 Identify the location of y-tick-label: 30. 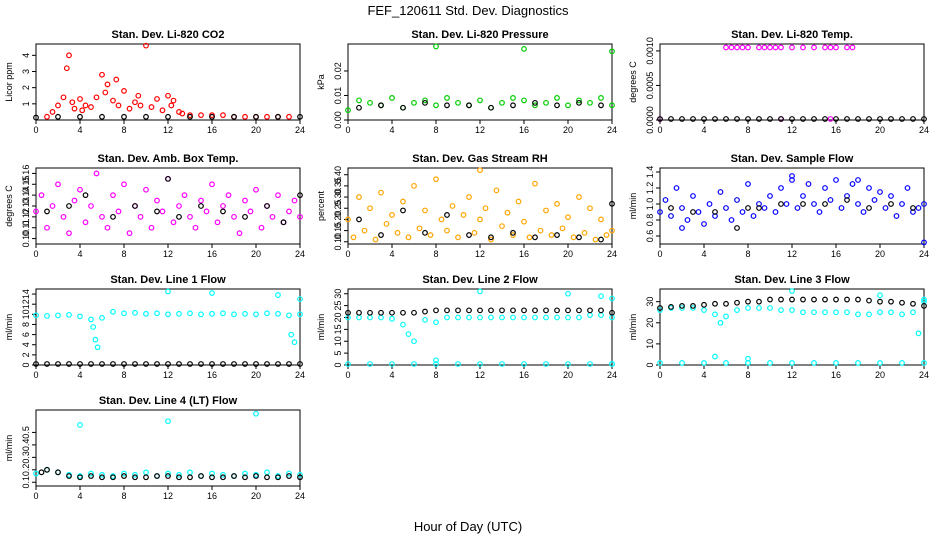
(650, 302).